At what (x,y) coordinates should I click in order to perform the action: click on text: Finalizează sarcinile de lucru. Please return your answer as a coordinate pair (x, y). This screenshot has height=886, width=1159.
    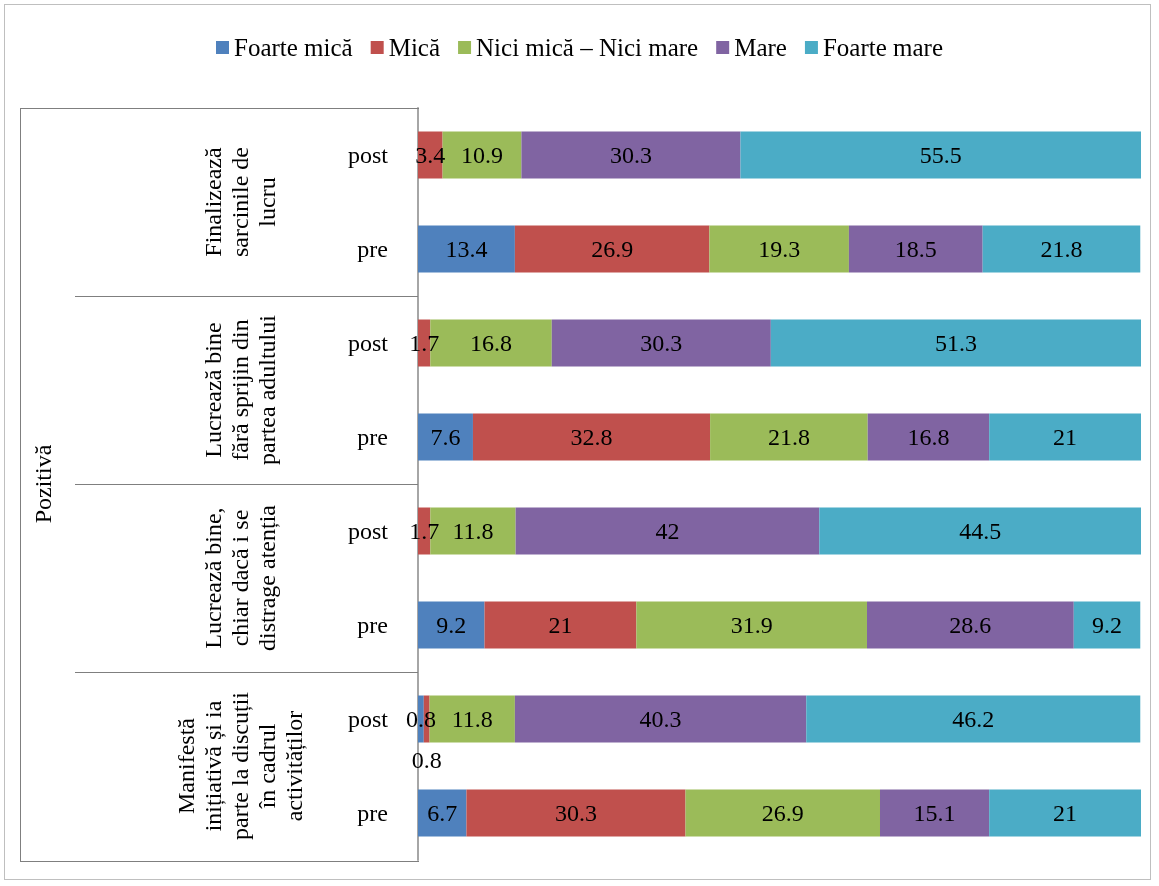
    Looking at the image, I should click on (239, 202).